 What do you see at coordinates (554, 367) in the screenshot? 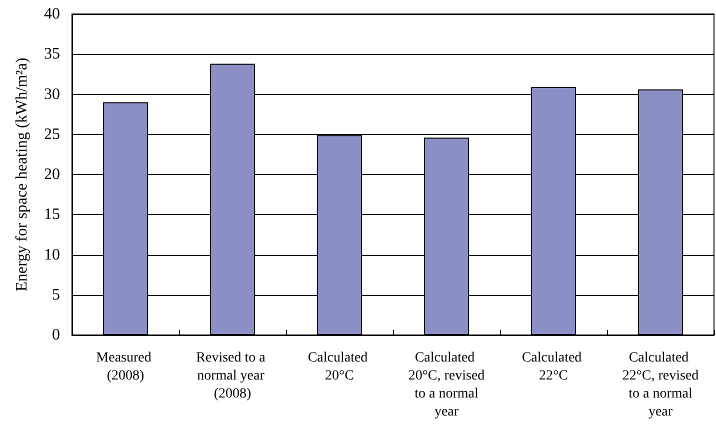
I see `x-tick-label: Calculated 22°C` at bounding box center [554, 367].